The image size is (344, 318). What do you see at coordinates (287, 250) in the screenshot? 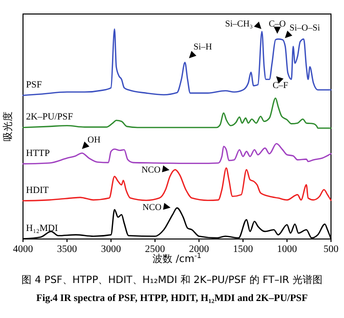
I see `x-tick-label: 1000` at bounding box center [287, 250].